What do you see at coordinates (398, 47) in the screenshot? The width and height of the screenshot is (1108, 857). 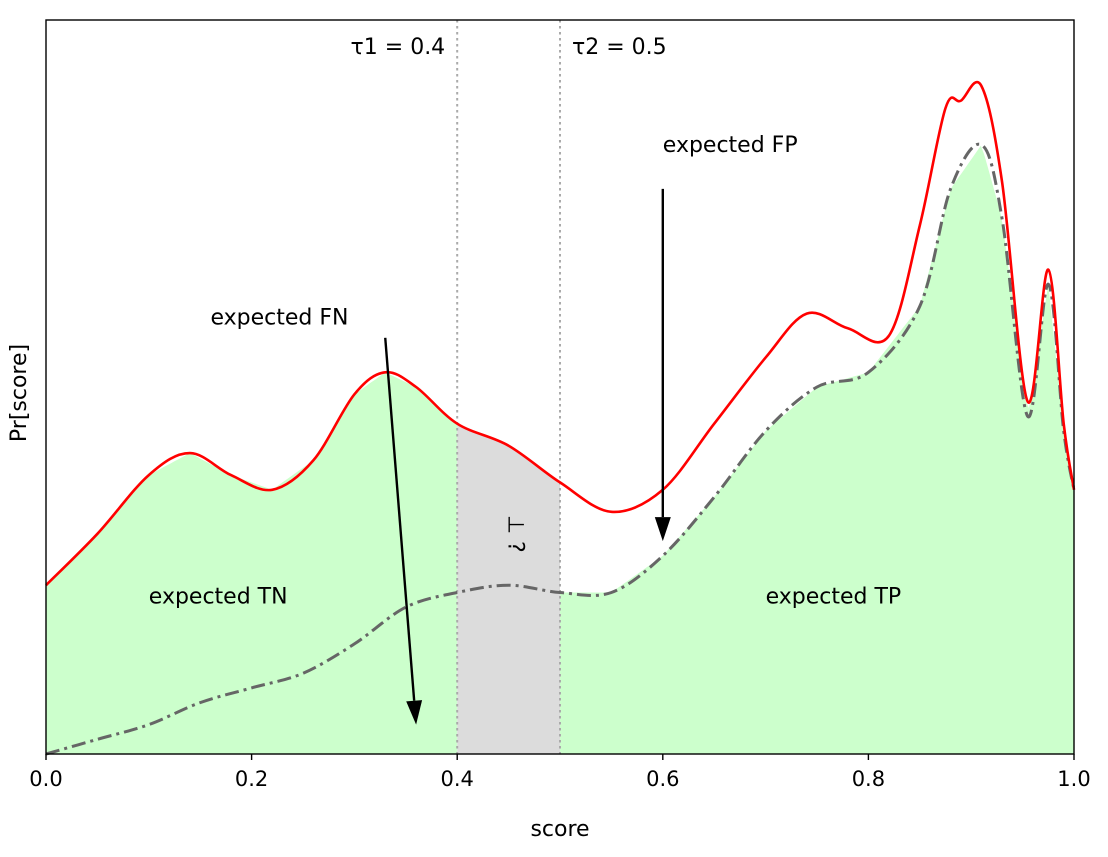 I see `threshold-label-1: τ1 = 0.4` at bounding box center [398, 47].